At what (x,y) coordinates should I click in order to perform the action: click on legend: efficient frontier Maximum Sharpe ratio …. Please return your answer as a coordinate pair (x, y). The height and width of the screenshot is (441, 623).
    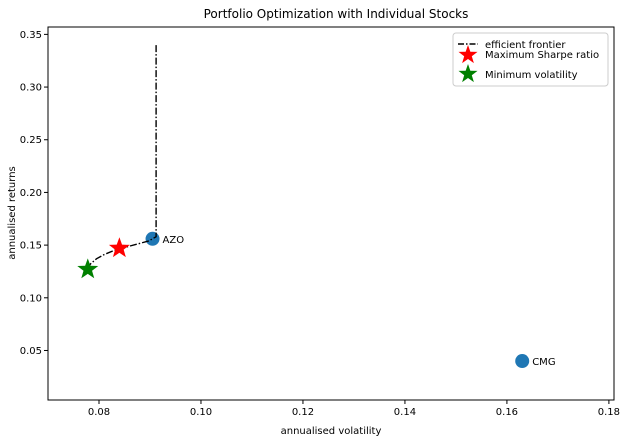
    Looking at the image, I should click on (530, 59).